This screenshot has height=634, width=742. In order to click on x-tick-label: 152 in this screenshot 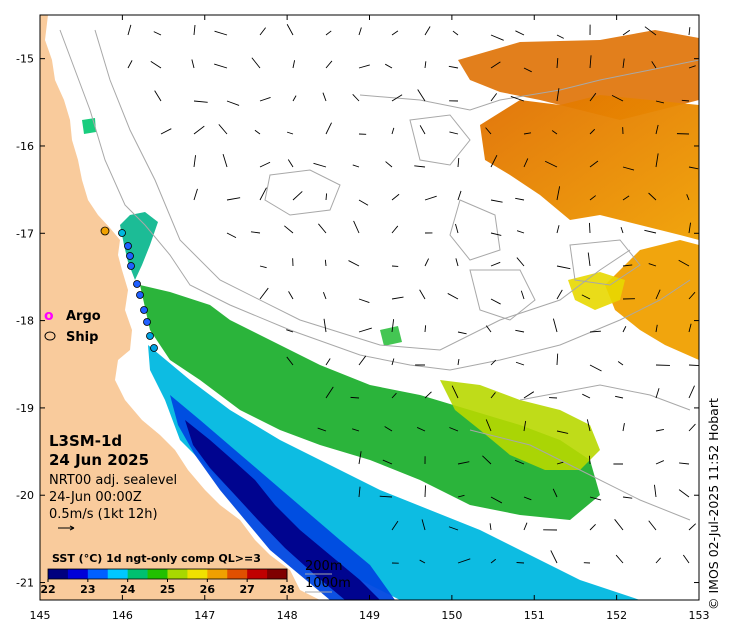, I will do `click(616, 615)`.